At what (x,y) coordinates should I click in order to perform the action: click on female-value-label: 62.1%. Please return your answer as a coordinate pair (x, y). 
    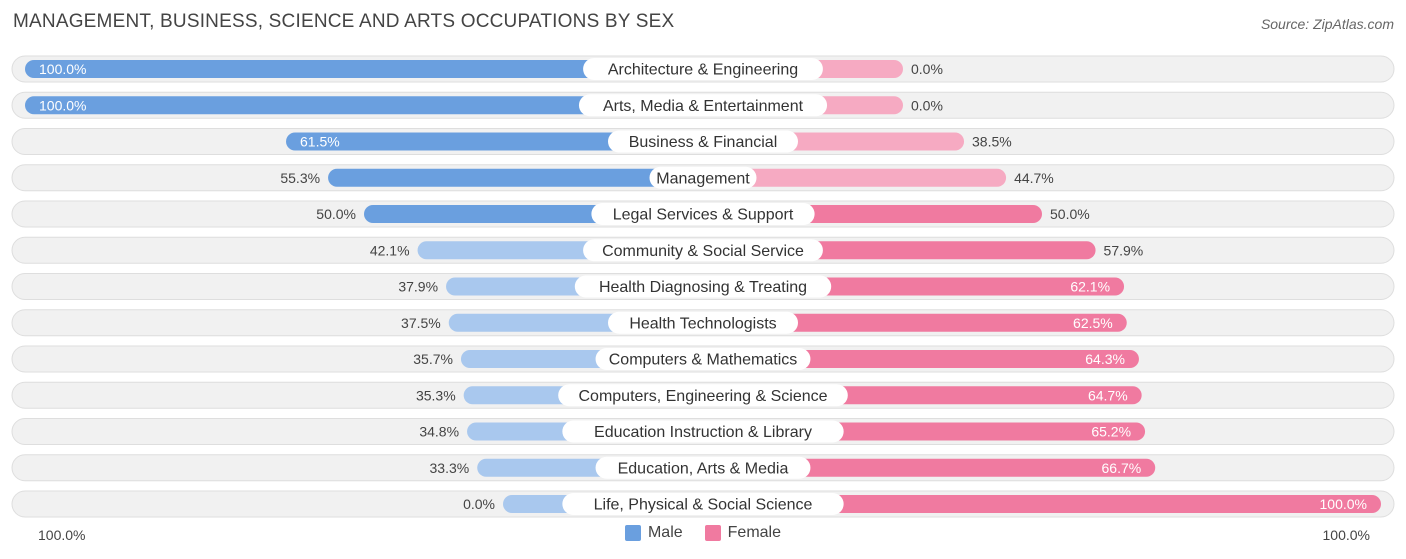
    Looking at the image, I should click on (1090, 287).